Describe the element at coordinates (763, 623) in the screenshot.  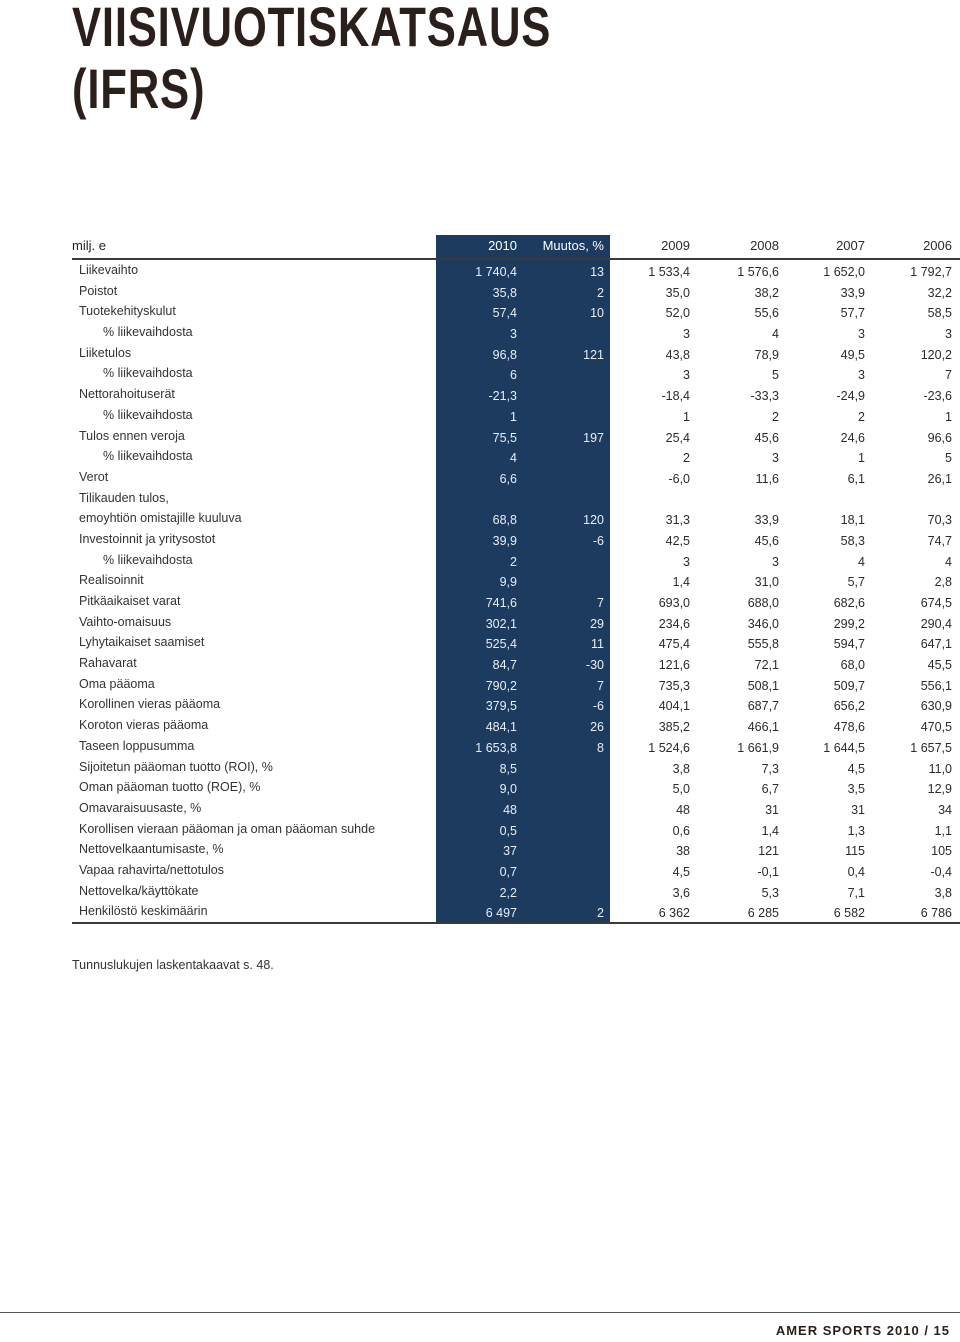
I see `cell-2008: 346,0` at that location.